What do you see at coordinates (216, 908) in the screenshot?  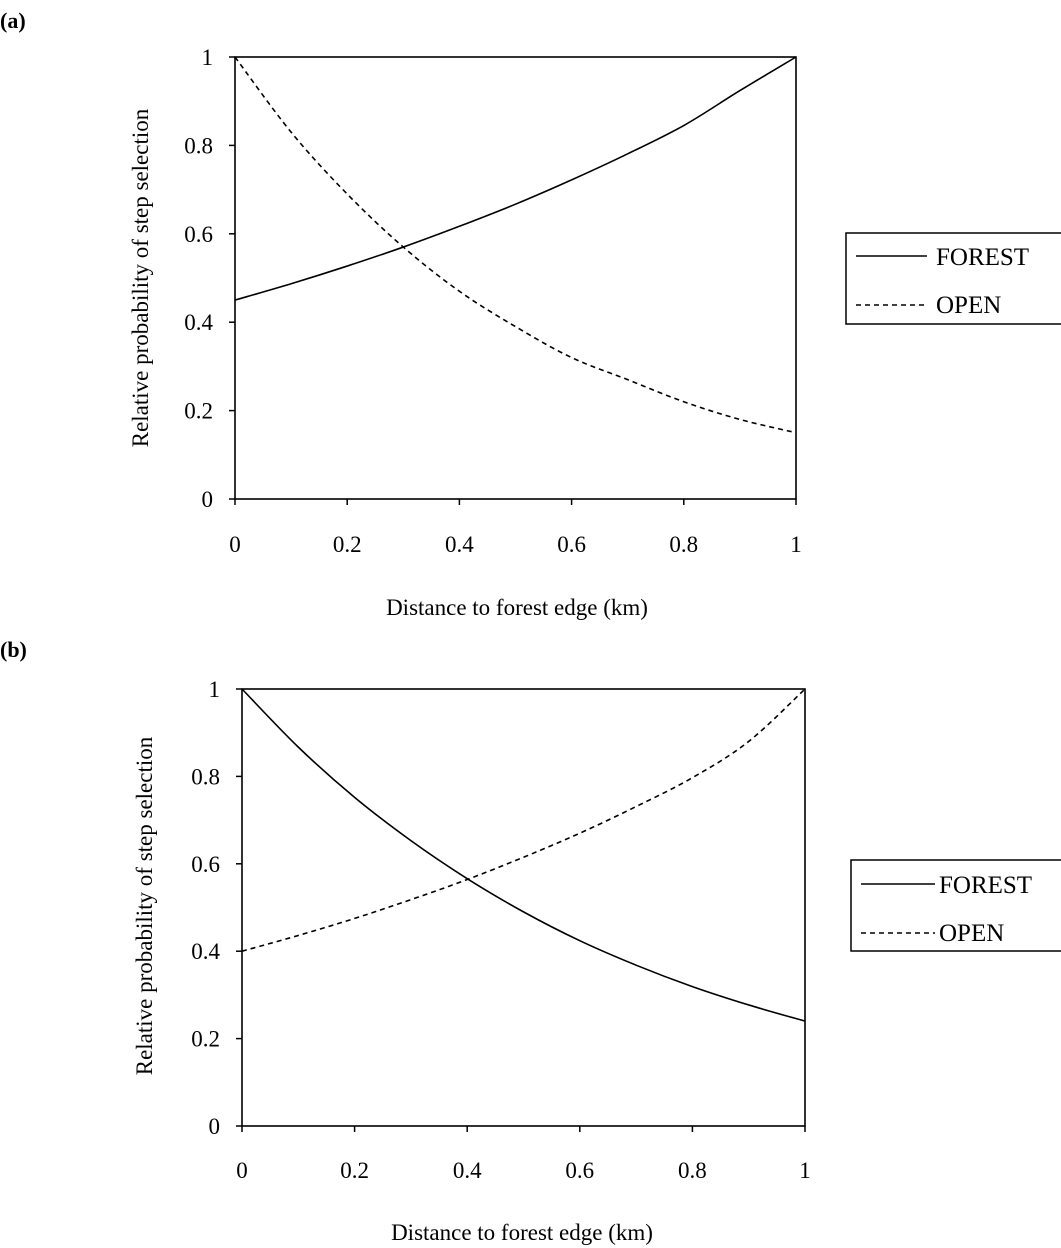 I see `y-axis-b: 0 0.2 0.4 0.6 0.8 1` at bounding box center [216, 908].